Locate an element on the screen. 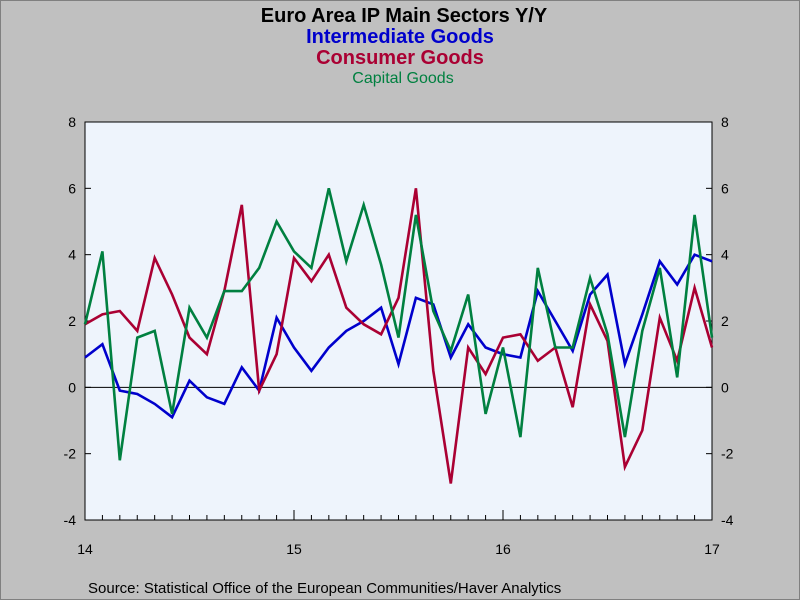  legend-consumer-goods: Consumer Goods is located at coordinates (400, 58).